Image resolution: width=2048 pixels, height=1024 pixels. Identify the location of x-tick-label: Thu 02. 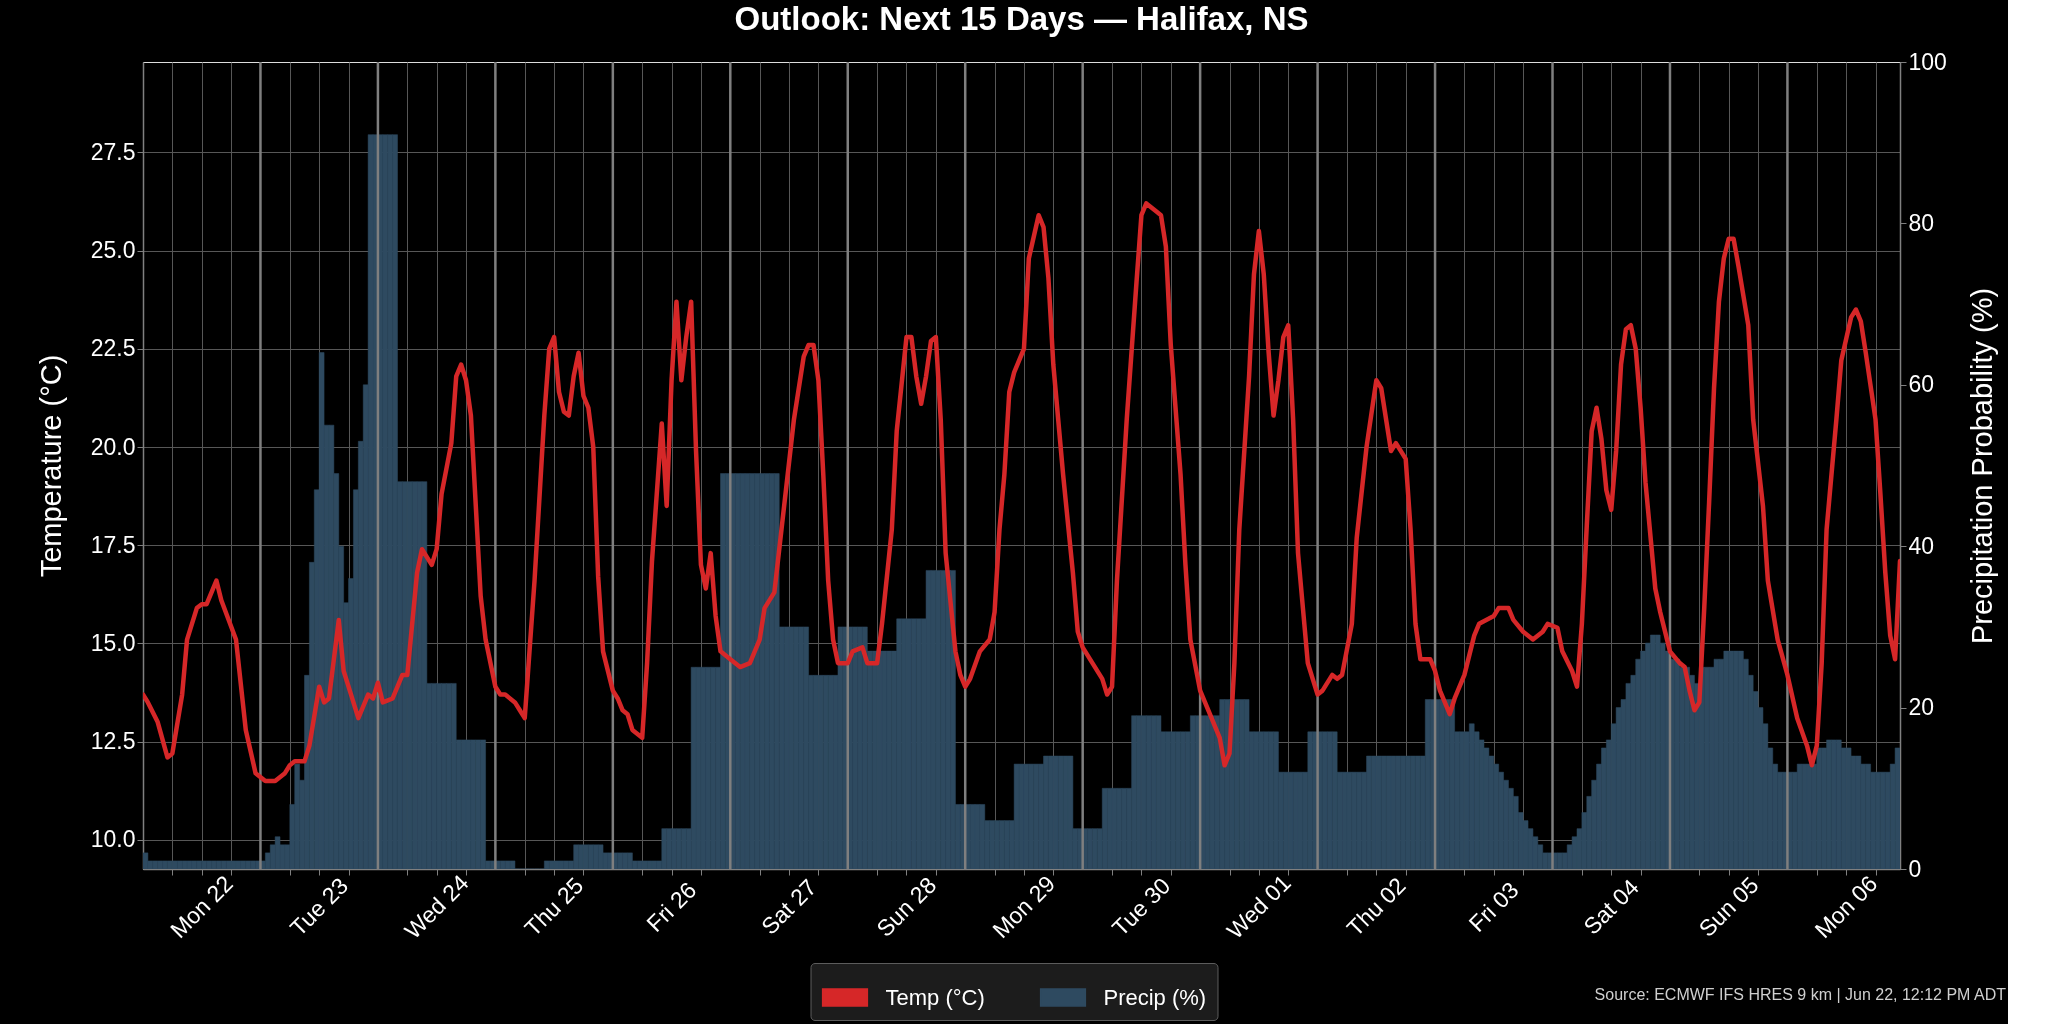
(1376, 907).